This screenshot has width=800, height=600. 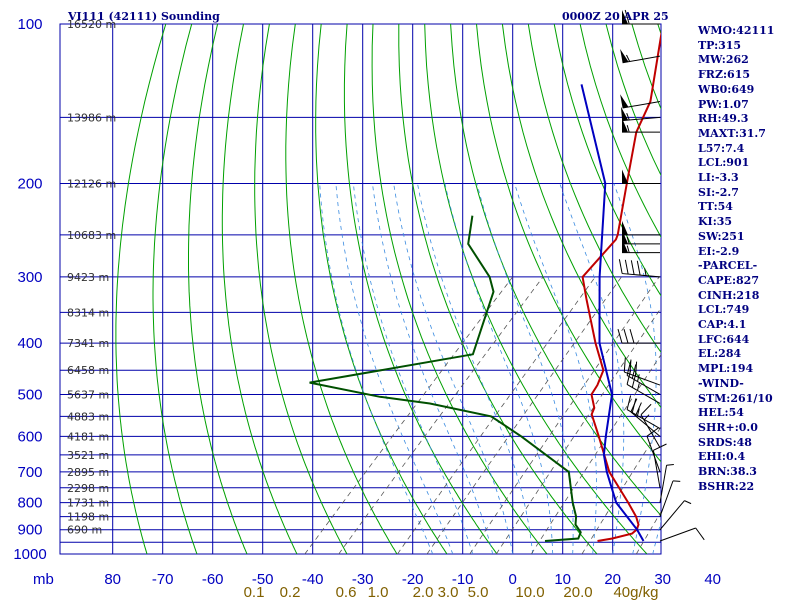 What do you see at coordinates (29, 394) in the screenshot?
I see `pressure-tick-label: 500` at bounding box center [29, 394].